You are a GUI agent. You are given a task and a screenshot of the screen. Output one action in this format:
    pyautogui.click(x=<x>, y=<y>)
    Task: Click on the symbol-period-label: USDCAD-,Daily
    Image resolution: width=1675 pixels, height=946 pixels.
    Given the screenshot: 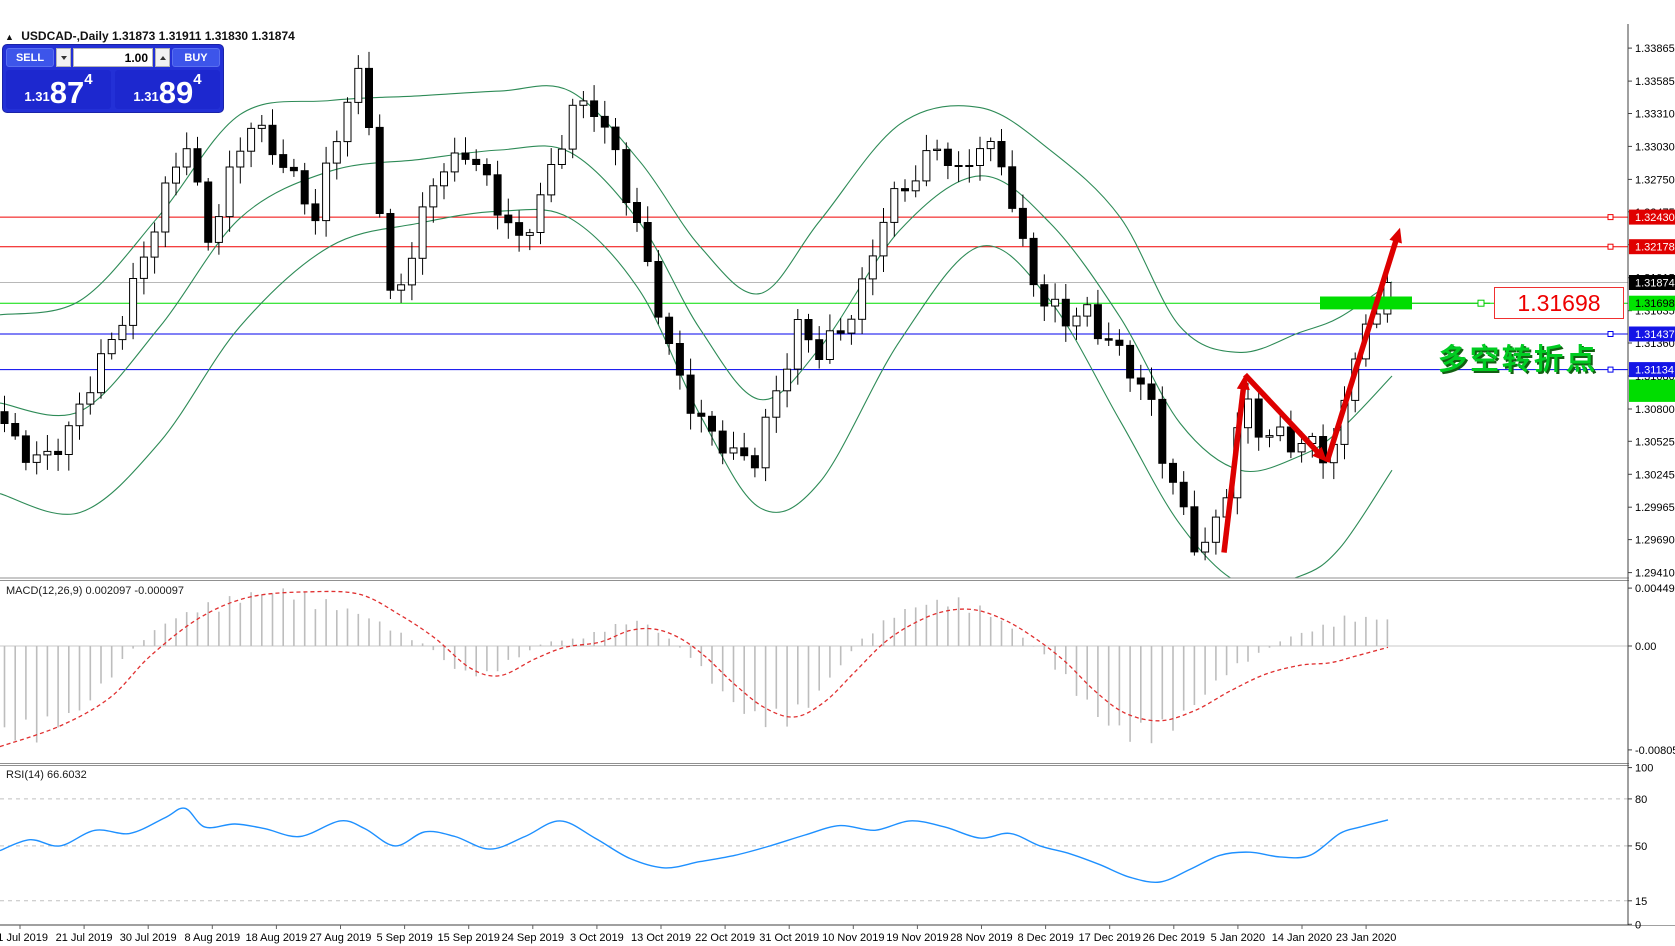 What is the action you would take?
    pyautogui.click(x=65, y=36)
    